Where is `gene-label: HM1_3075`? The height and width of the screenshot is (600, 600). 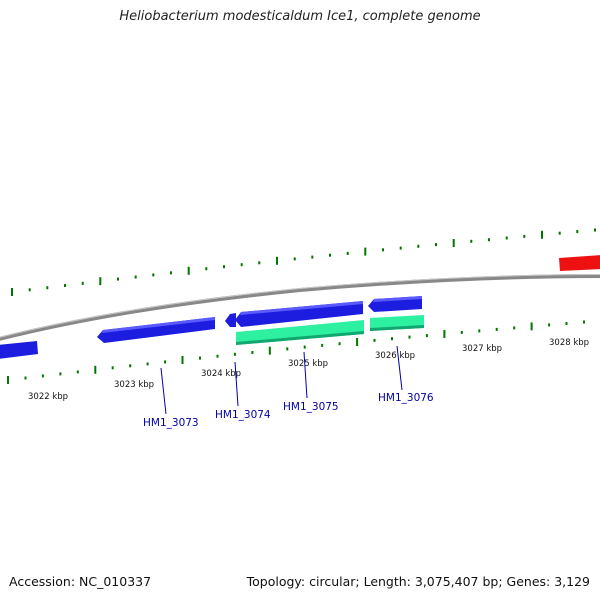 gene-label: HM1_3075 is located at coordinates (311, 407).